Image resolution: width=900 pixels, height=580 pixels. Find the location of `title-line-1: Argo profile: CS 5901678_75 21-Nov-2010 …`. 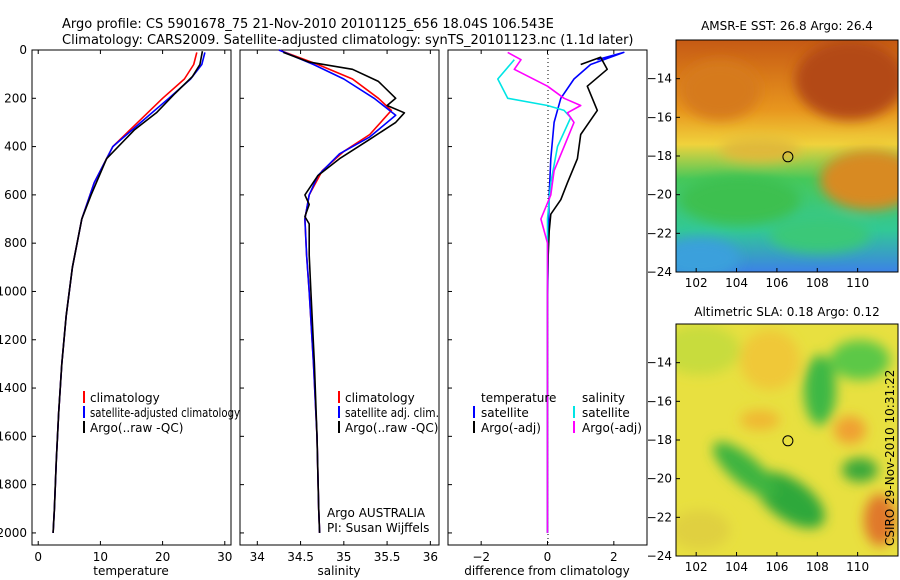

title-line-1: Argo profile: CS 5901678_75 21-Nov-2010 … is located at coordinates (308, 24).